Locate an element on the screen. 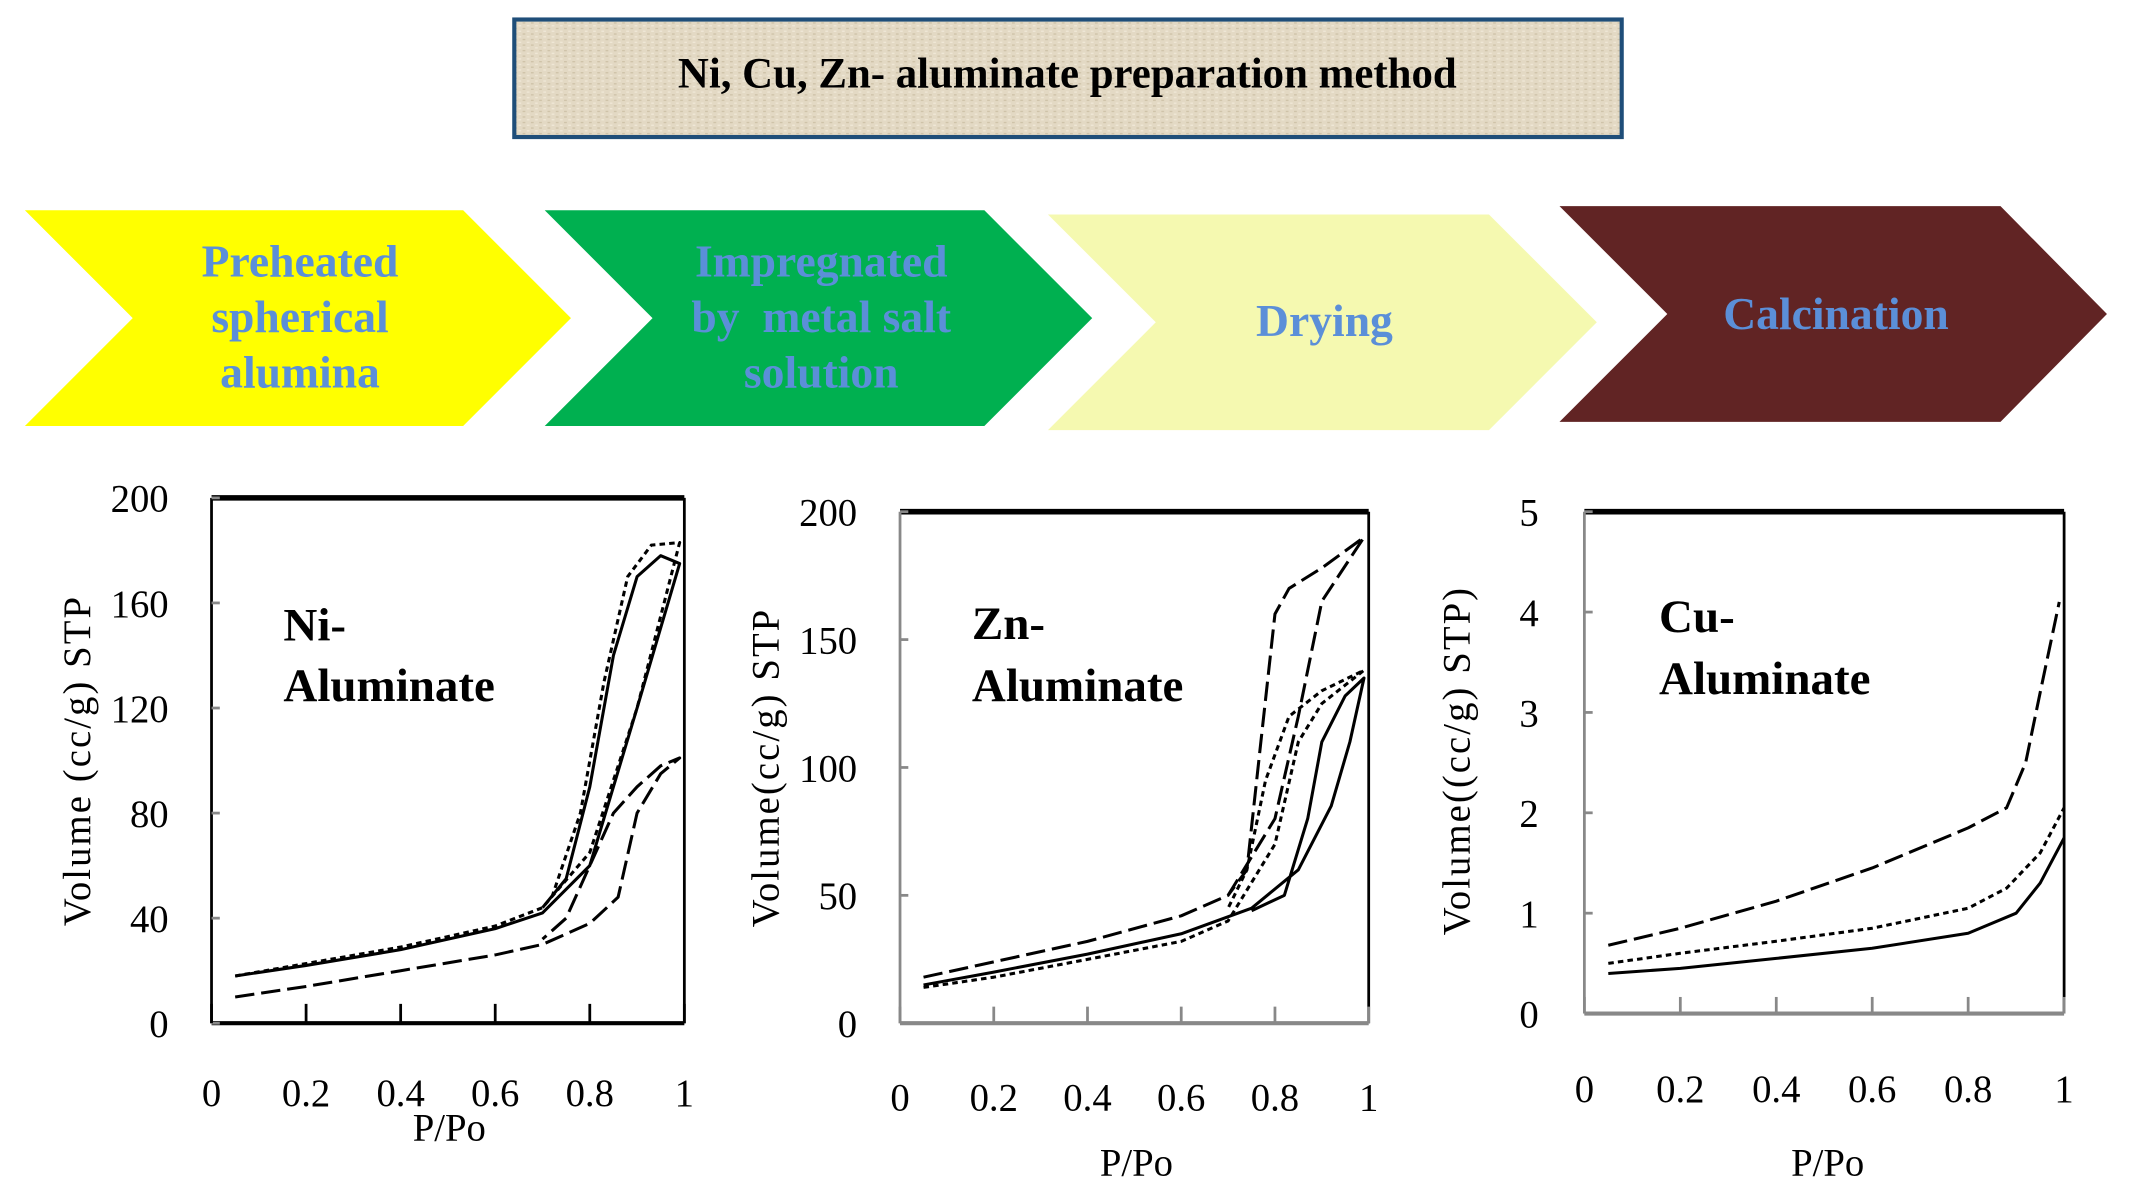 The height and width of the screenshot is (1181, 2136). step-line: Impregnated is located at coordinates (821, 261).